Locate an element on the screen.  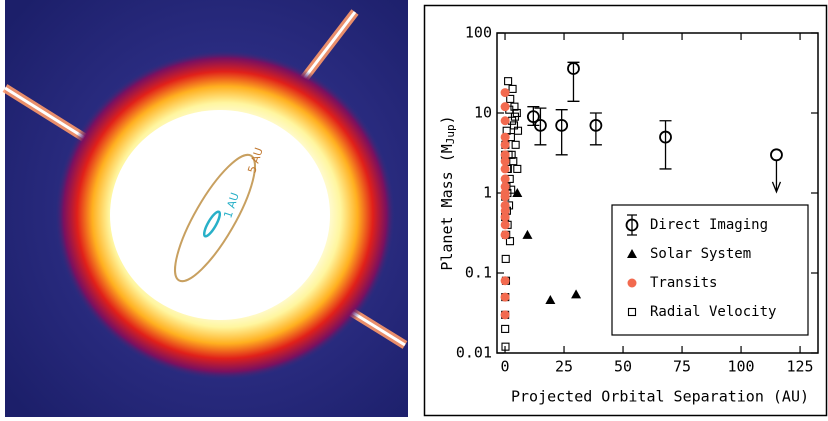
legend-entry: Radial Velocity is located at coordinates (701, 312).